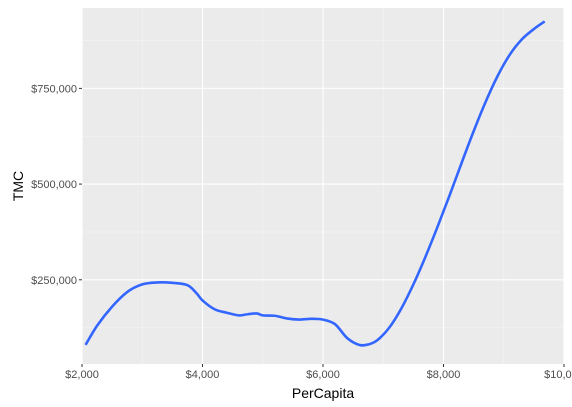  I want to click on x-tick-label: $10,000, so click(558, 375).